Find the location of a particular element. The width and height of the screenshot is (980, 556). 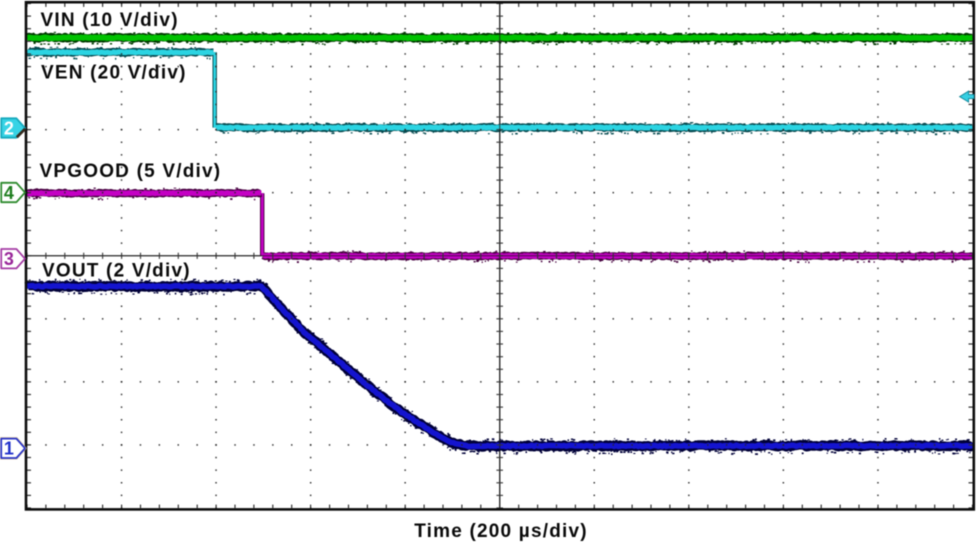

svg-text: 1 is located at coordinates (9, 449).